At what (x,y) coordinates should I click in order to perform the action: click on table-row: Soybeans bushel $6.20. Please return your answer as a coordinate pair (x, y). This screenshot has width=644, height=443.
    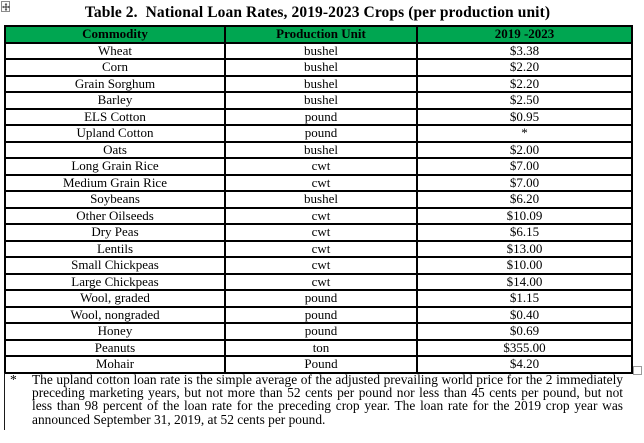
    Looking at the image, I should click on (318, 199).